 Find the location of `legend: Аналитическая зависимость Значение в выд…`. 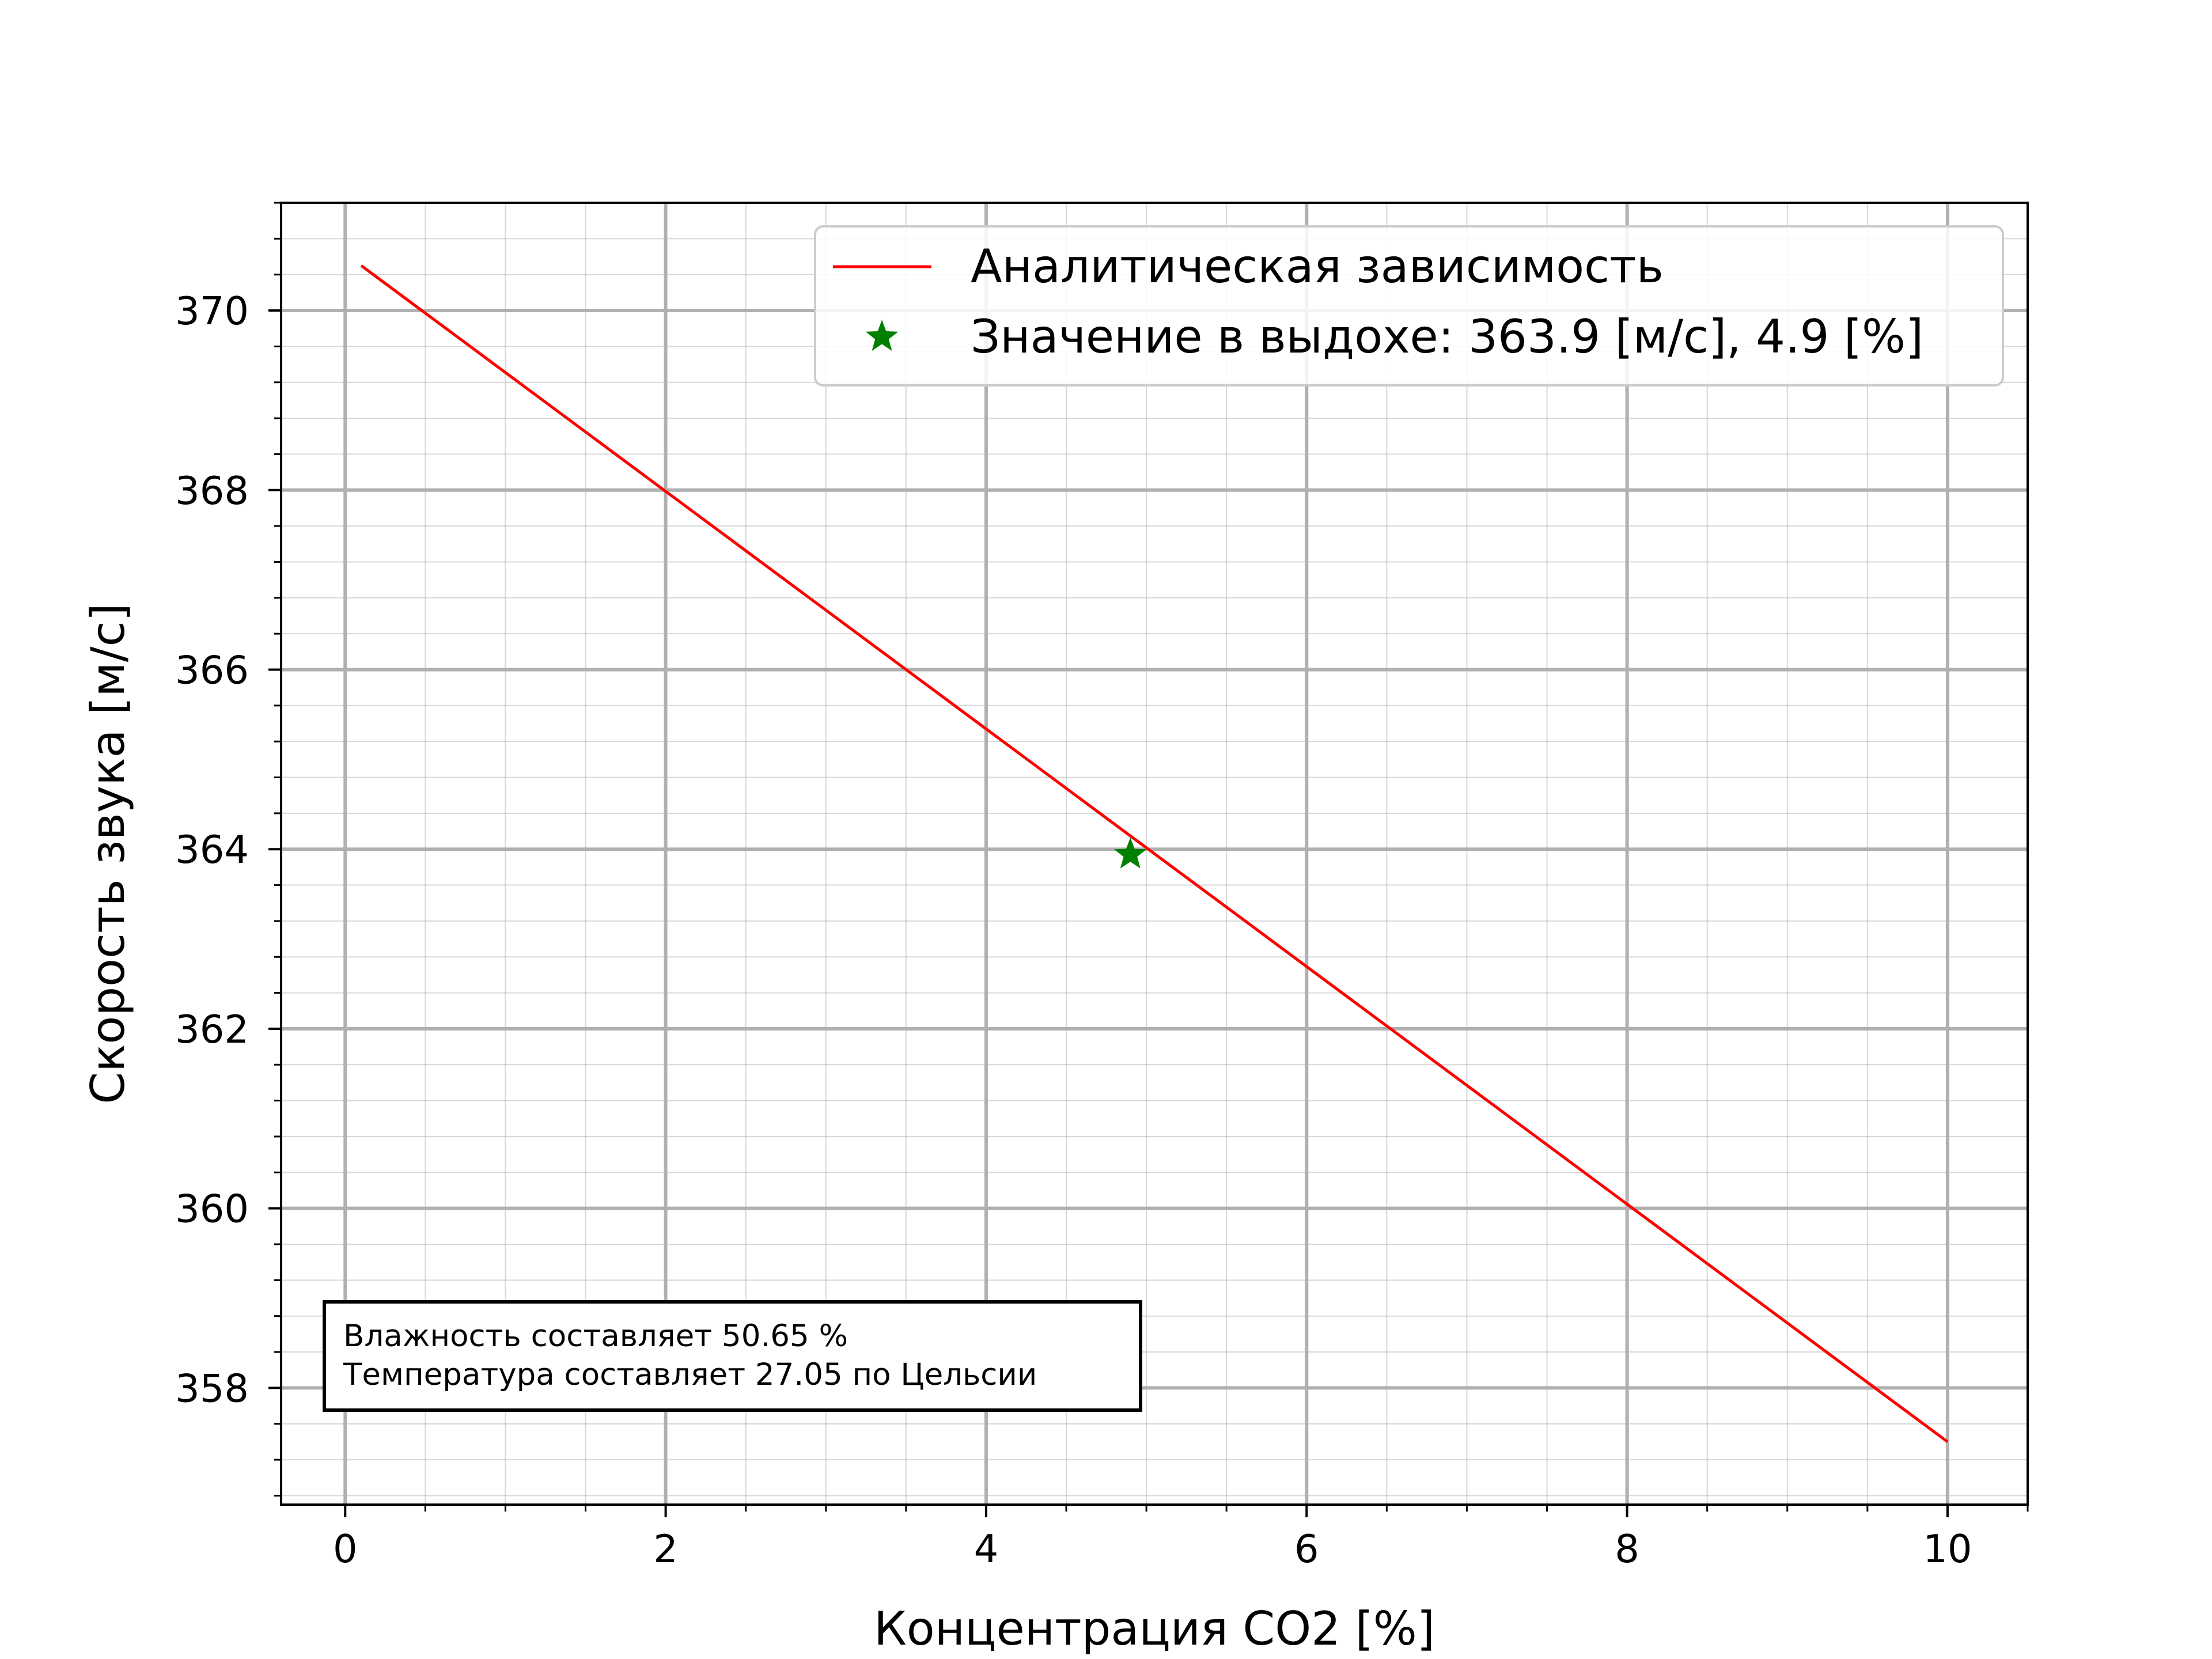

legend: Аналитическая зависимость Значение в выд… is located at coordinates (1409, 306).